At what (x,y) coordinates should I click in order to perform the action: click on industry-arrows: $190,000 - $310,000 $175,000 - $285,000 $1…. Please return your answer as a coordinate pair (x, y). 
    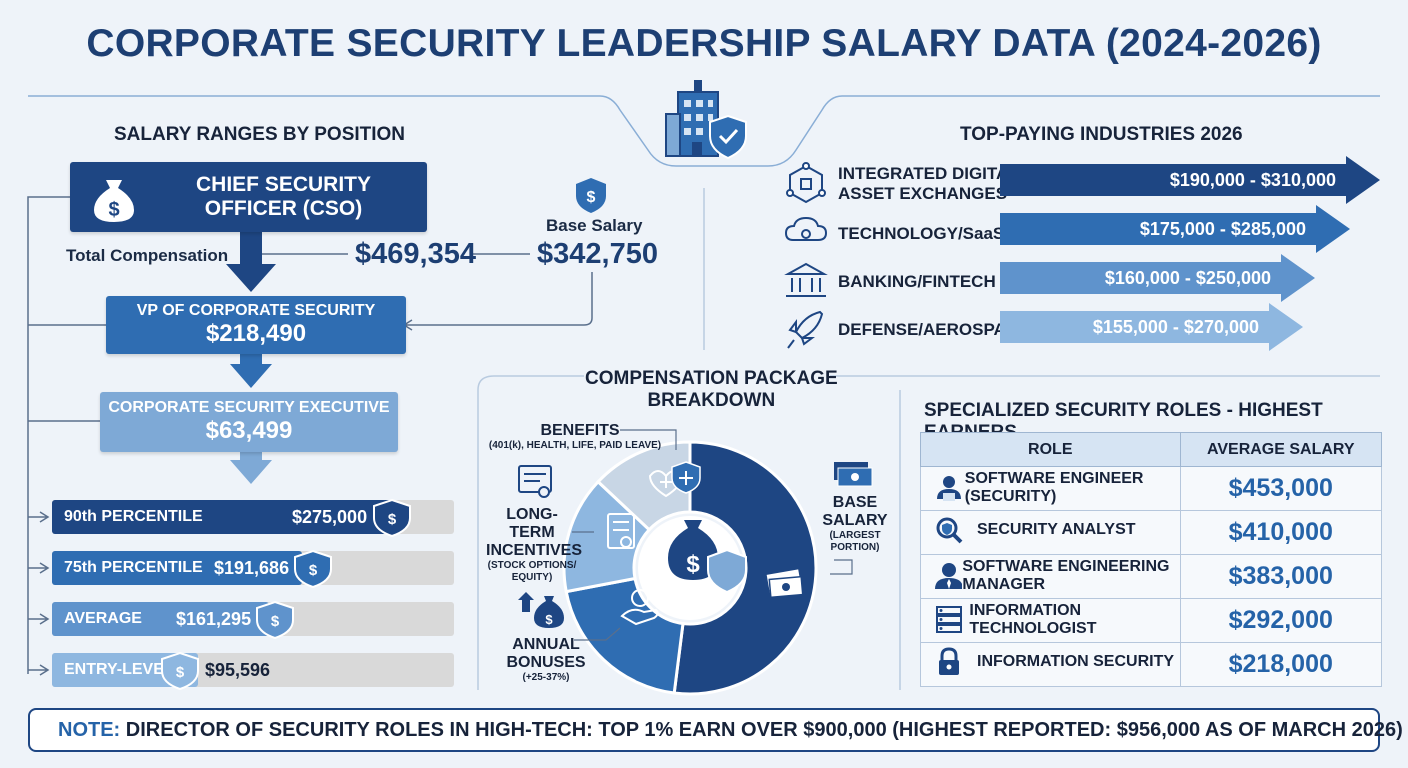
    Looking at the image, I should click on (1190, 253).